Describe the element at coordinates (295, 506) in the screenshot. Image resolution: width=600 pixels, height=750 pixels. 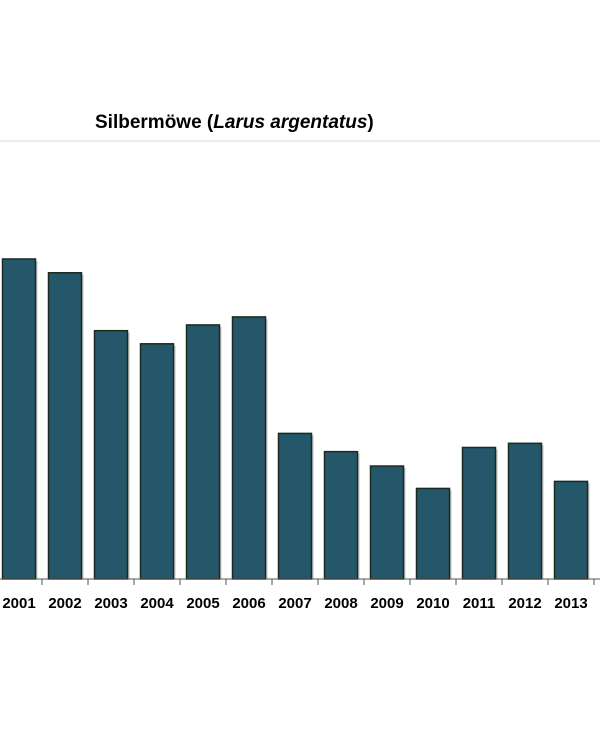
I see `bar-2007` at that location.